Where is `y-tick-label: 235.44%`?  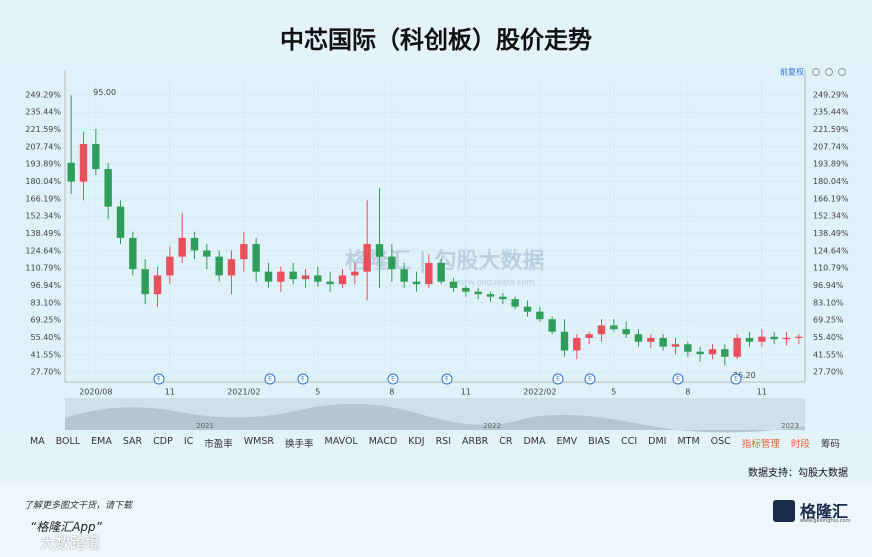
y-tick-label: 235.44% is located at coordinates (43, 112).